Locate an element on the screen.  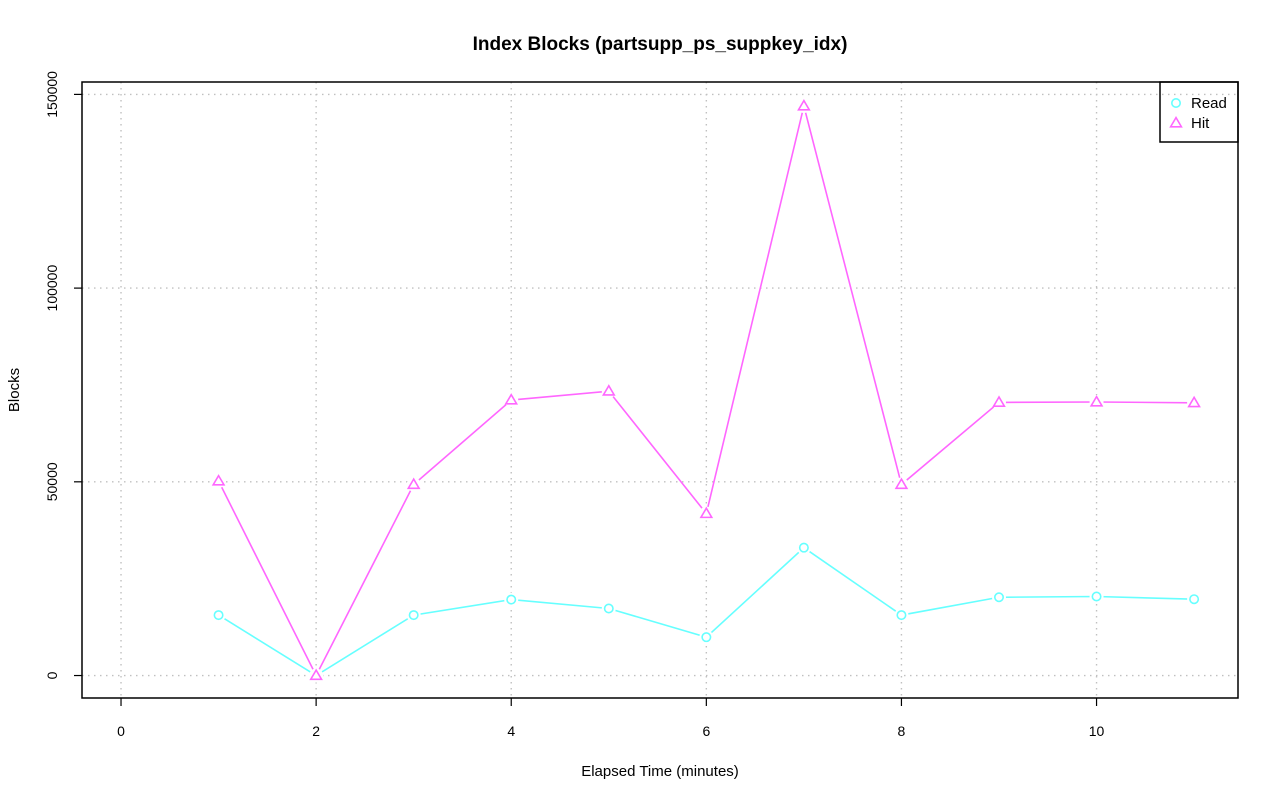
y-tick-label: 0 is located at coordinates (52, 675).